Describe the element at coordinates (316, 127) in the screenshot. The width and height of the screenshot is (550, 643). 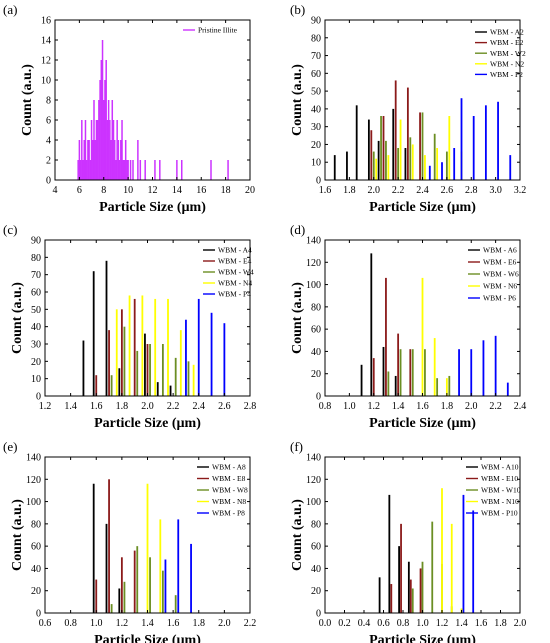
I see `y-tick-label: 30` at that location.